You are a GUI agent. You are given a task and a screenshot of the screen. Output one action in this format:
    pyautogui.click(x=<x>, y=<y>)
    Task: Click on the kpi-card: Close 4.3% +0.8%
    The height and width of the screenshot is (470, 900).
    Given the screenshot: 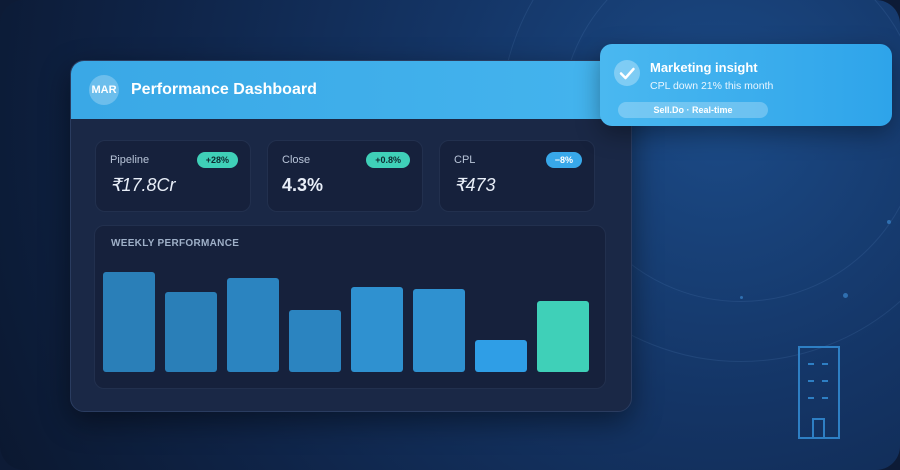 What is the action you would take?
    pyautogui.click(x=345, y=176)
    